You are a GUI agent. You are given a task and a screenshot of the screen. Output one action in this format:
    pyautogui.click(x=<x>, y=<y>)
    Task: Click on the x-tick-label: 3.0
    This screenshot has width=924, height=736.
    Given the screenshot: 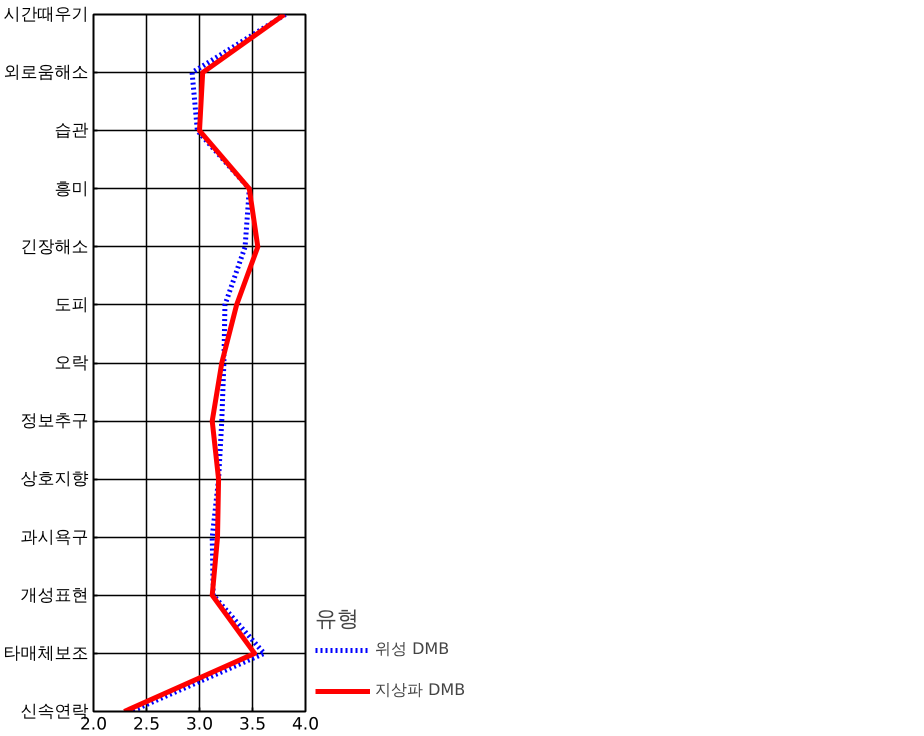 What is the action you would take?
    pyautogui.click(x=200, y=724)
    